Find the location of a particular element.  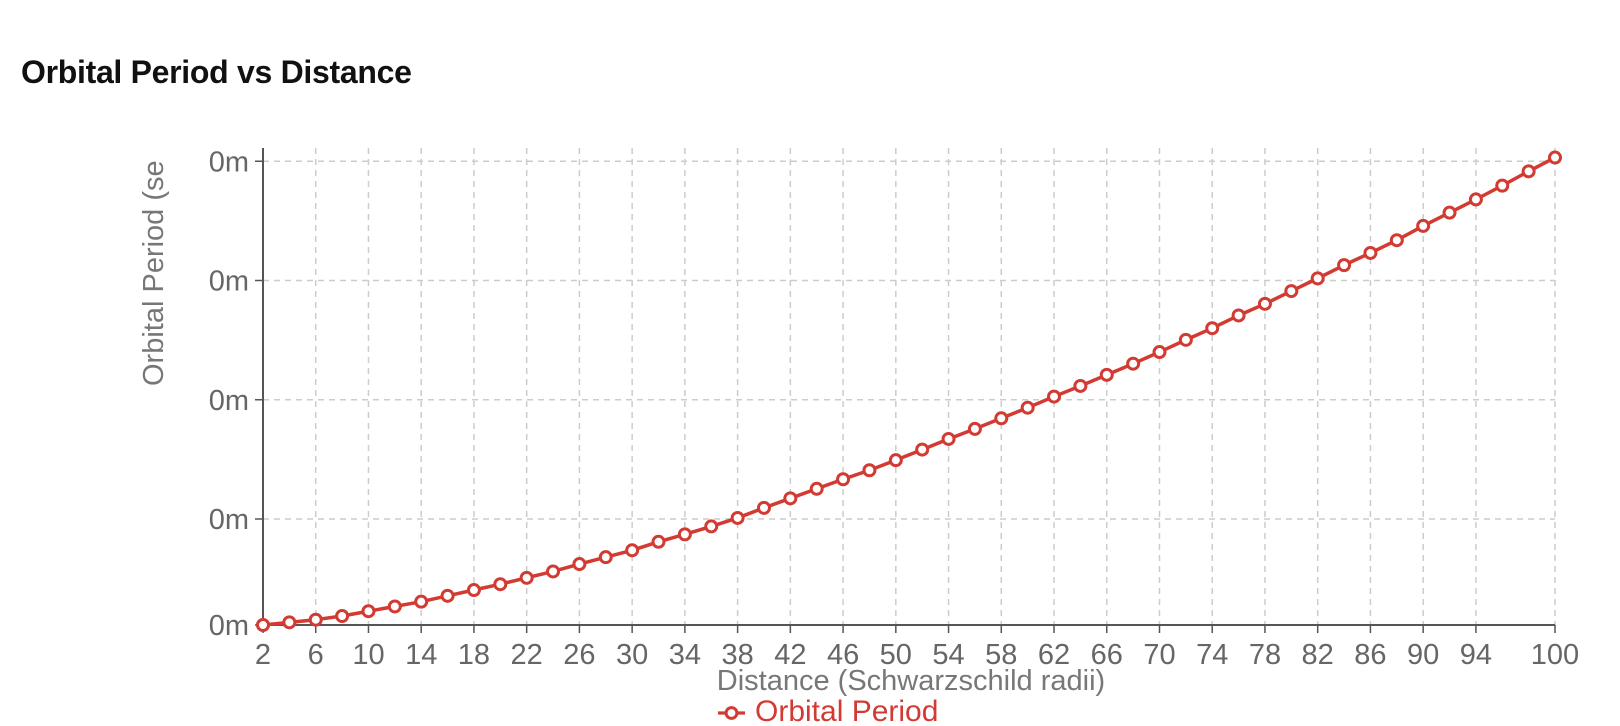

x-tick-label: 74 is located at coordinates (1212, 655).